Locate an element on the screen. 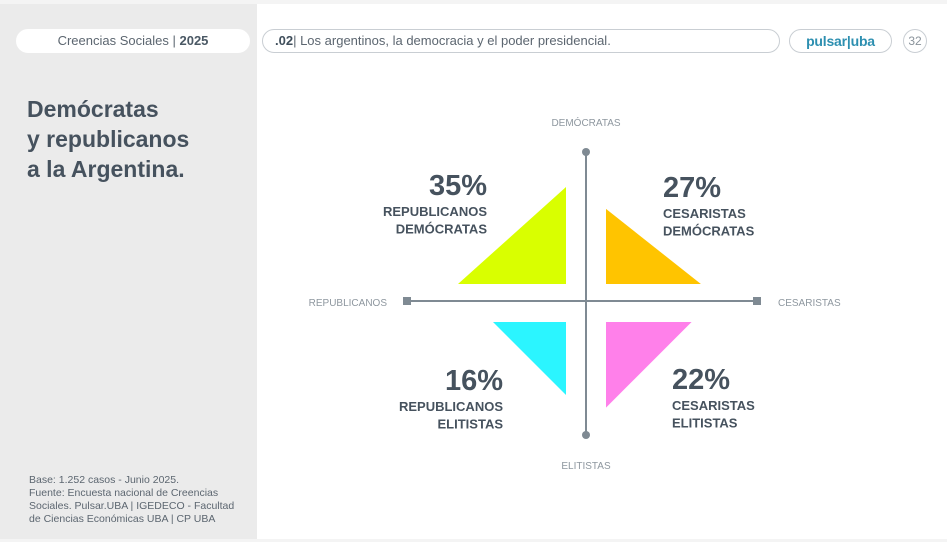 The height and width of the screenshot is (542, 947). footnote-line-1: Base: 1.252 casos - Junio 2025. is located at coordinates (104, 480).